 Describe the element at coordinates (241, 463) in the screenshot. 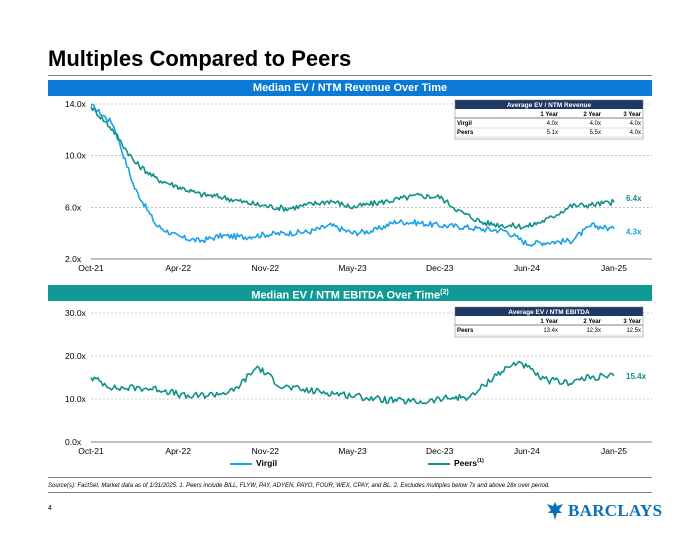

I see `legend-virgil-swatch` at that location.